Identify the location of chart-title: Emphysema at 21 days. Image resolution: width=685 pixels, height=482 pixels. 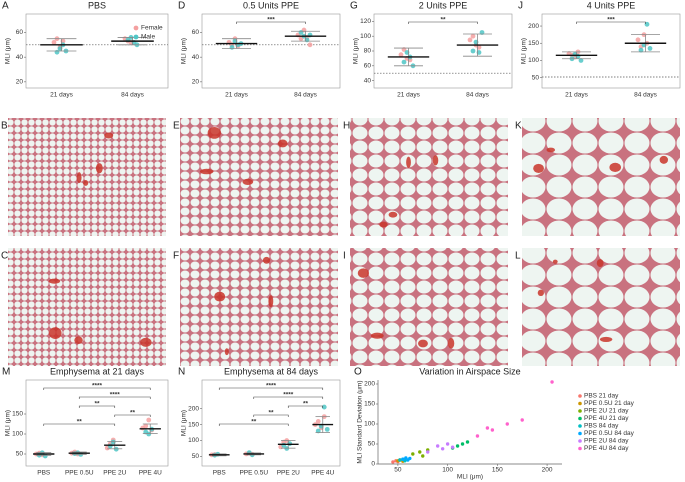
(97, 371).